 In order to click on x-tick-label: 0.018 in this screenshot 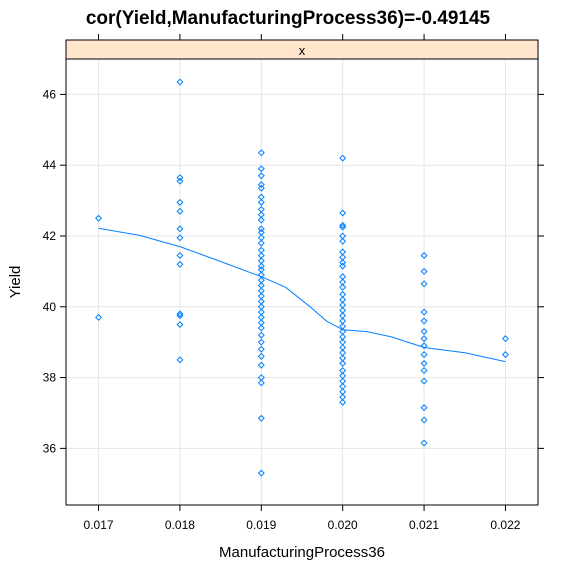, I will do `click(180, 525)`.